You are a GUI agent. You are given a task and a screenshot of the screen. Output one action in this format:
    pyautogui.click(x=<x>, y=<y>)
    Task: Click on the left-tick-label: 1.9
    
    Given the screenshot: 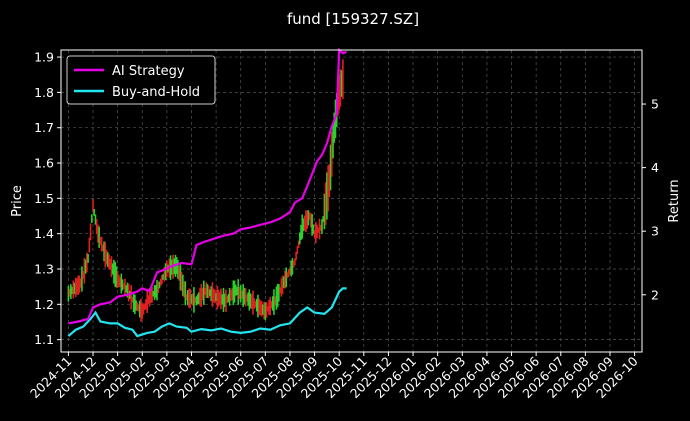 What is the action you would take?
    pyautogui.click(x=44, y=57)
    